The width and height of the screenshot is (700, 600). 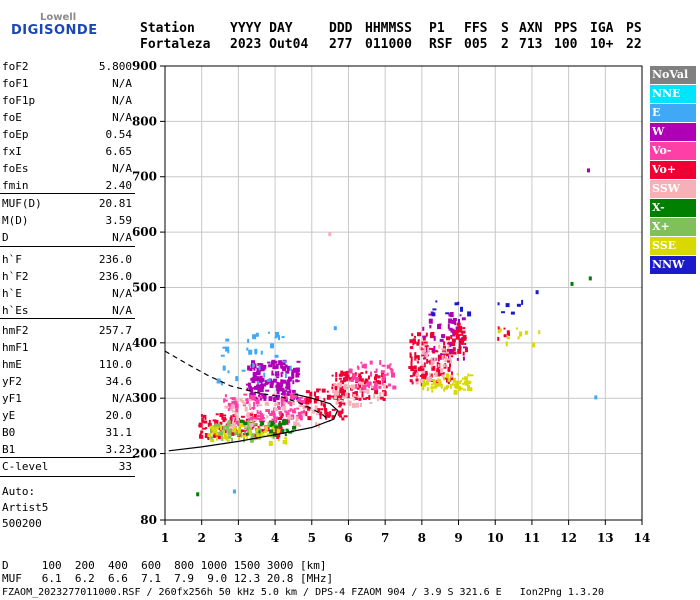 What do you see at coordinates (22, 523) in the screenshot?
I see `autoscale-code: 500200` at bounding box center [22, 523].